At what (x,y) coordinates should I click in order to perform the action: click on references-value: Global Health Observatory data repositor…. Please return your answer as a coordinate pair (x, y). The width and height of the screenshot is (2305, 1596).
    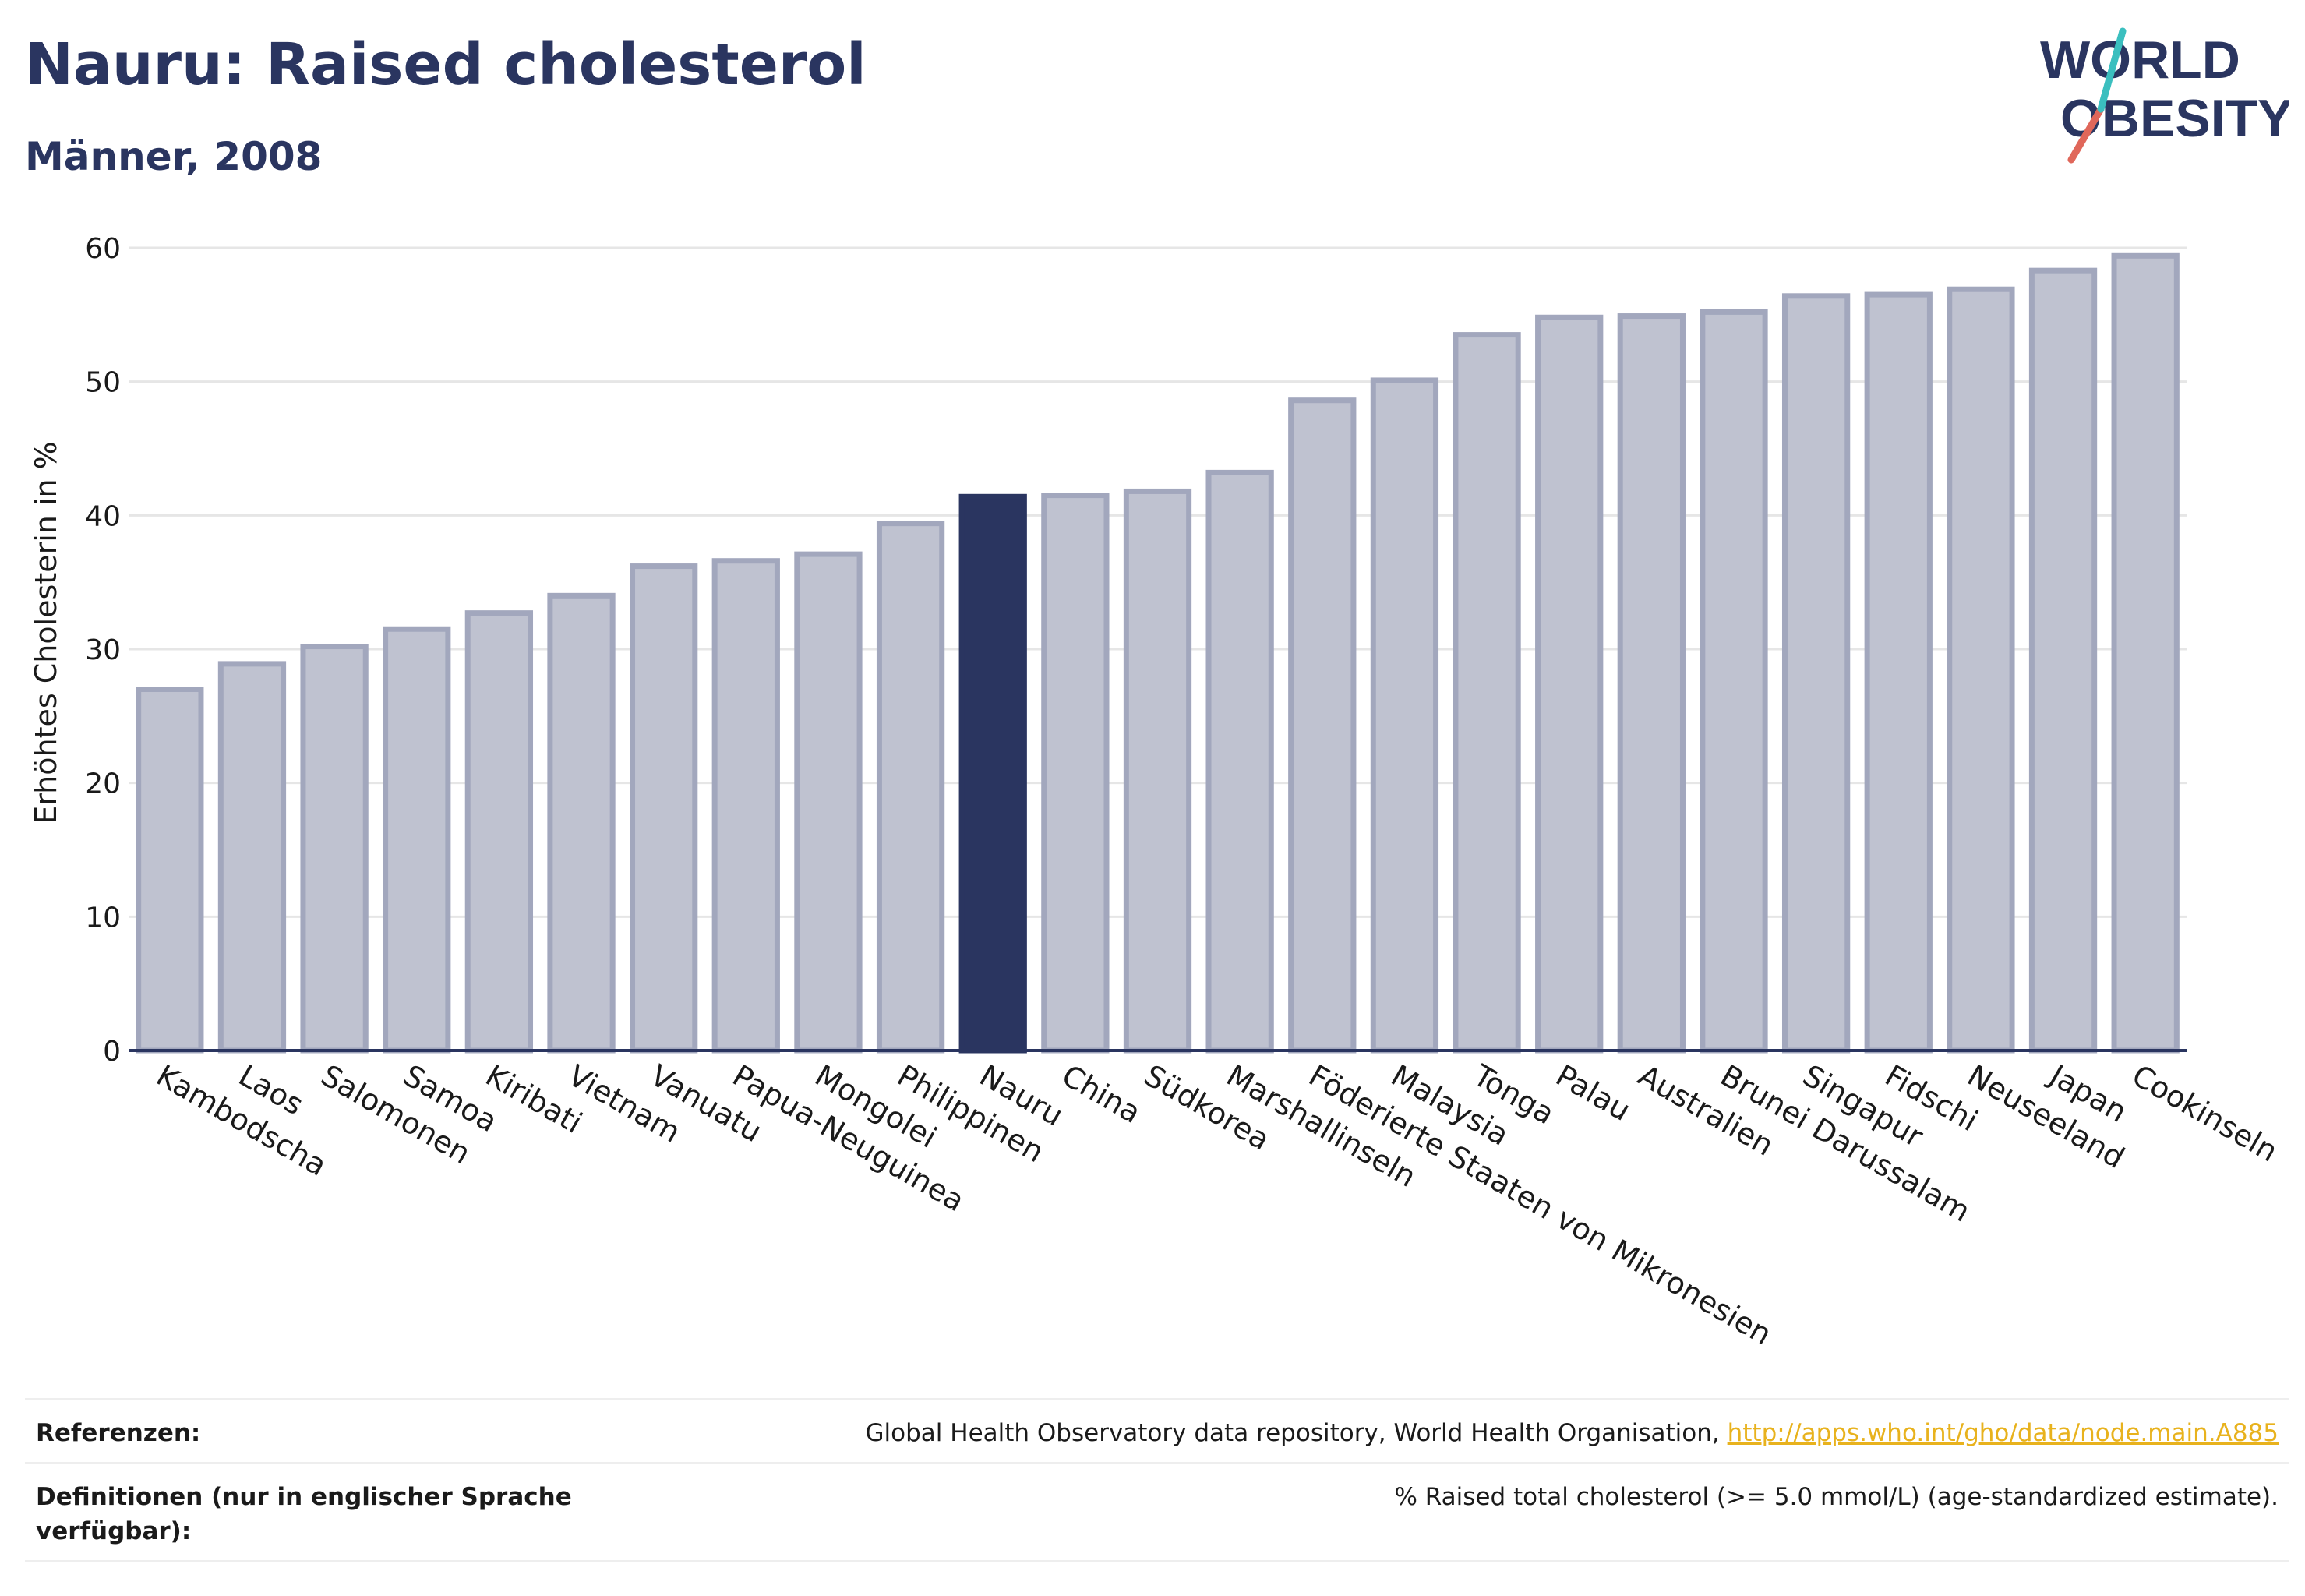
    Looking at the image, I should click on (1572, 1433).